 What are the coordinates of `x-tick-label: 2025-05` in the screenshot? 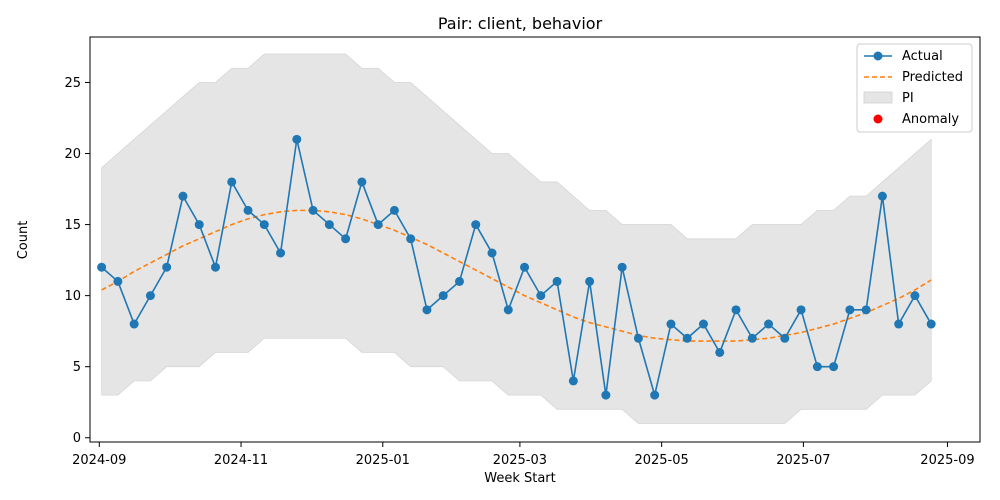 It's located at (661, 460).